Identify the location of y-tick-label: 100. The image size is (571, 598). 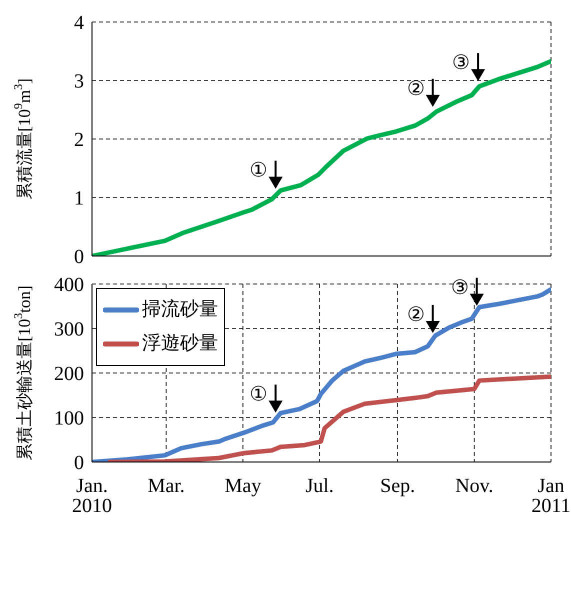
(69, 419).